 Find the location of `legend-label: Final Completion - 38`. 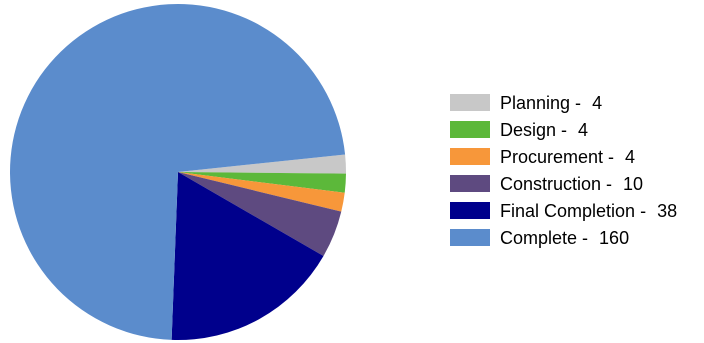

legend-label: Final Completion - 38 is located at coordinates (588, 211).